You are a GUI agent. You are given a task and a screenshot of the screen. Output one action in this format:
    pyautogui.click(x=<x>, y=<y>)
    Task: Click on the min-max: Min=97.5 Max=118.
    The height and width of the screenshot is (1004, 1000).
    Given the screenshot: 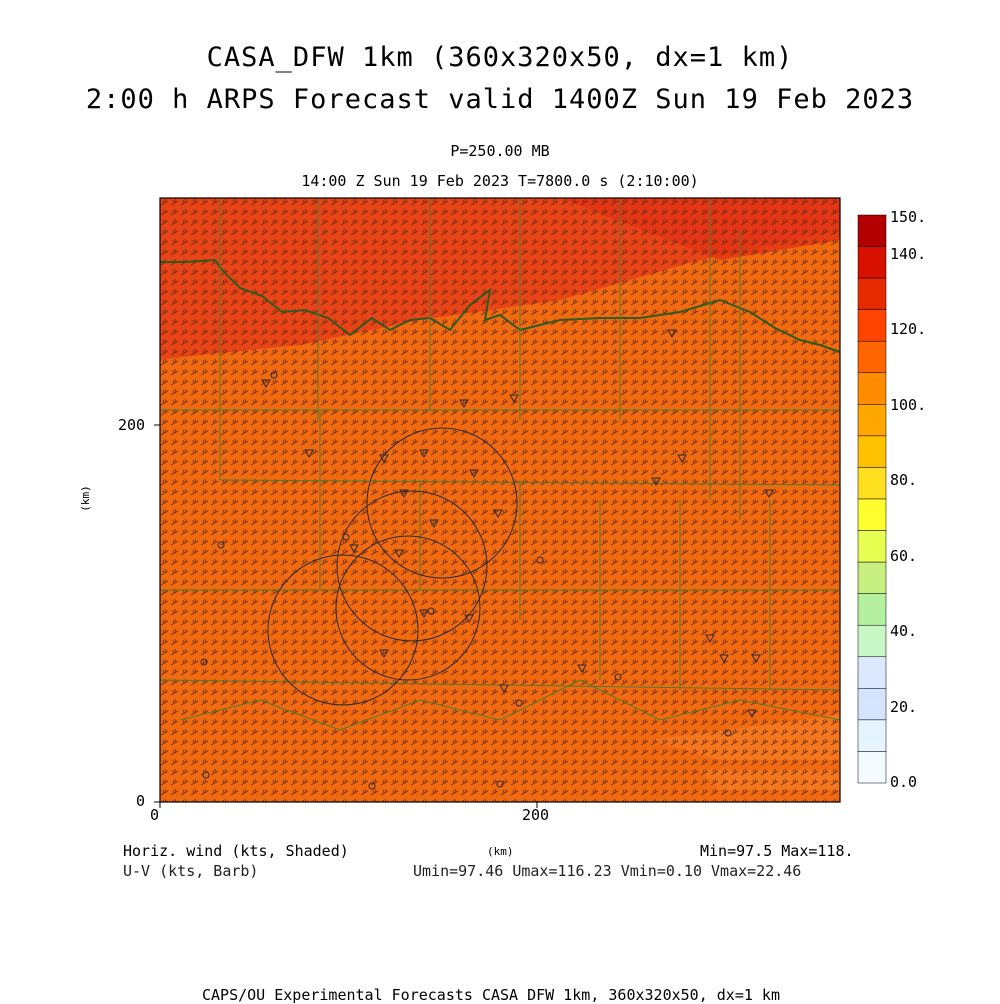 What is the action you would take?
    pyautogui.click(x=777, y=851)
    